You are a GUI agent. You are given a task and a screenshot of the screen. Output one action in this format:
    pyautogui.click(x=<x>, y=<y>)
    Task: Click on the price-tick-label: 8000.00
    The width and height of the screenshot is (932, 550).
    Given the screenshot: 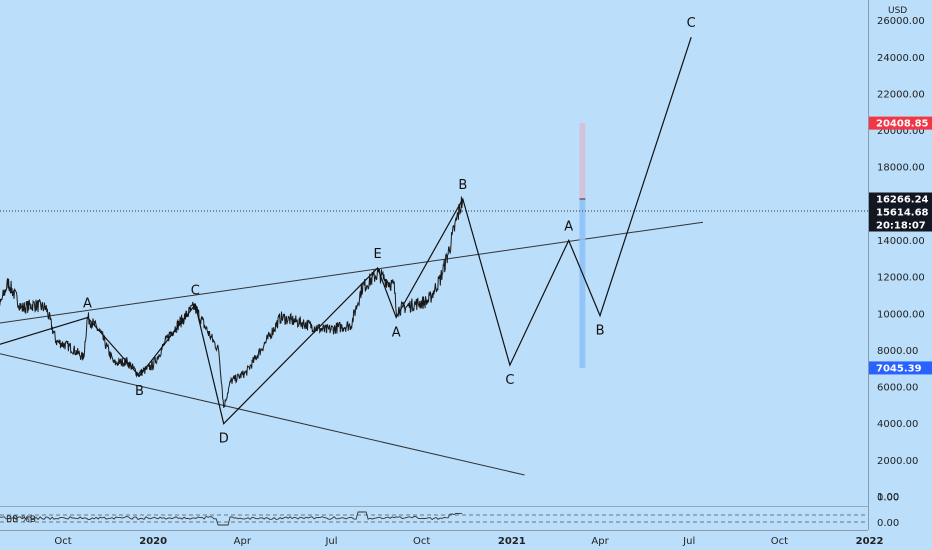 What is the action you would take?
    pyautogui.click(x=897, y=351)
    